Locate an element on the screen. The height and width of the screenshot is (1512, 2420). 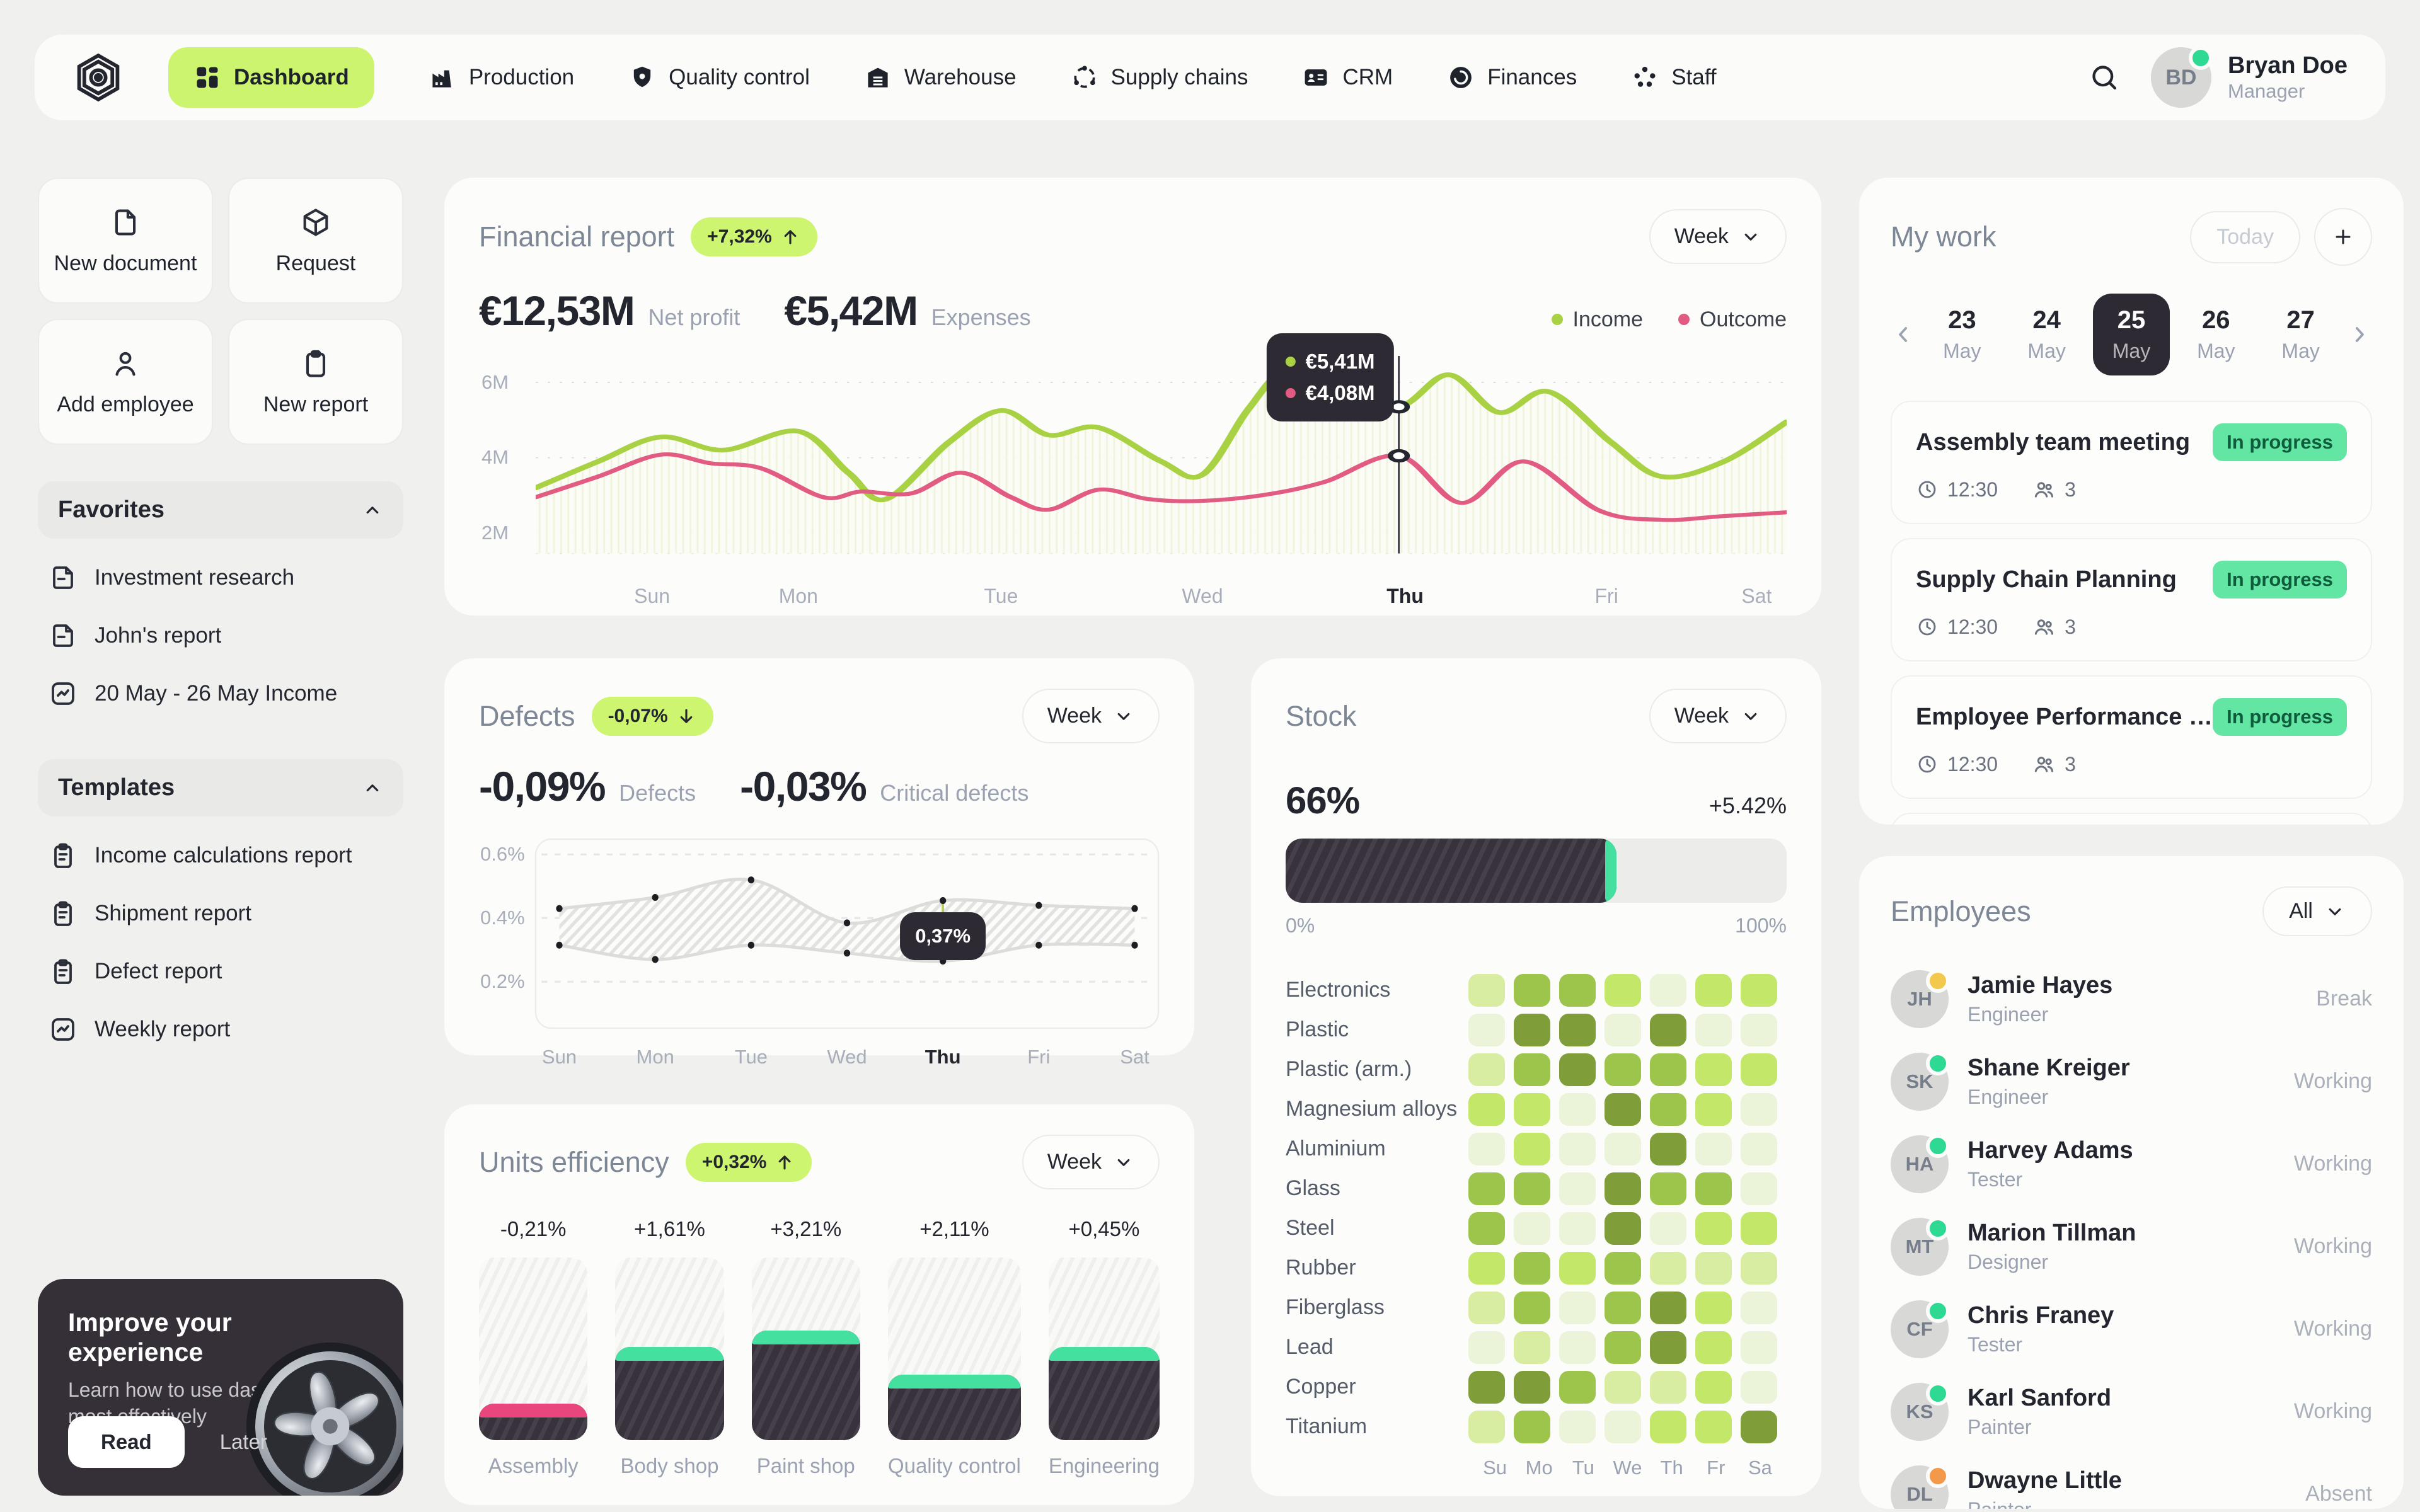
wheel-image is located at coordinates (313, 1407).